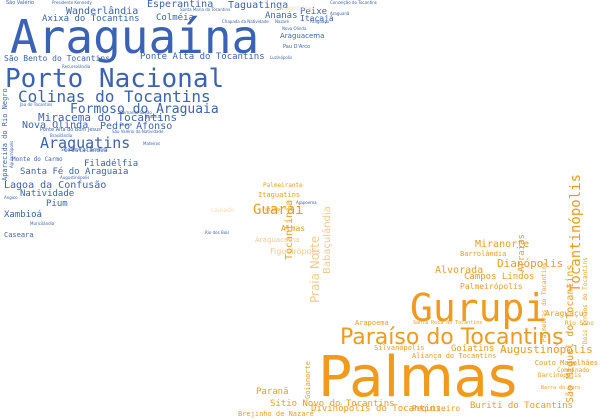  What do you see at coordinates (459, 270) in the screenshot?
I see `cloud-word: Alvorada` at bounding box center [459, 270].